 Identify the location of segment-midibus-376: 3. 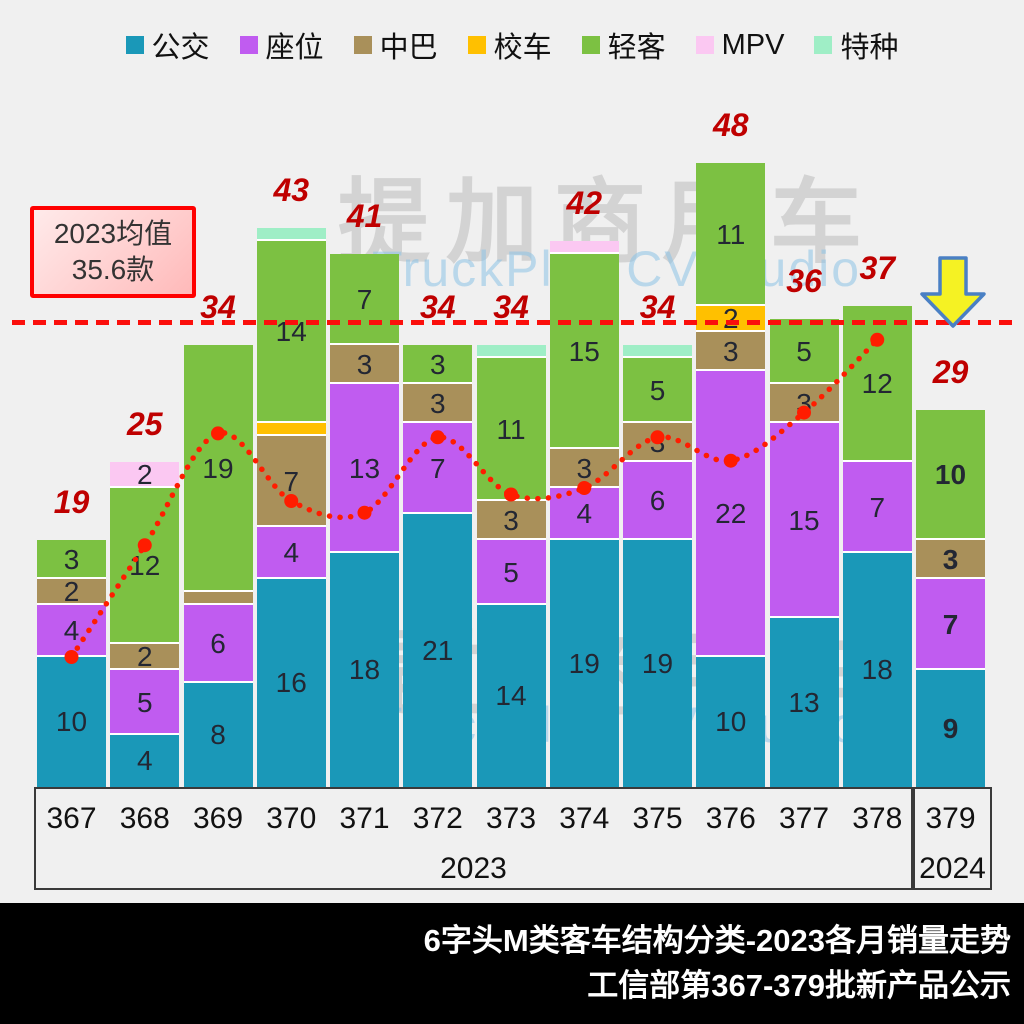
(731, 351).